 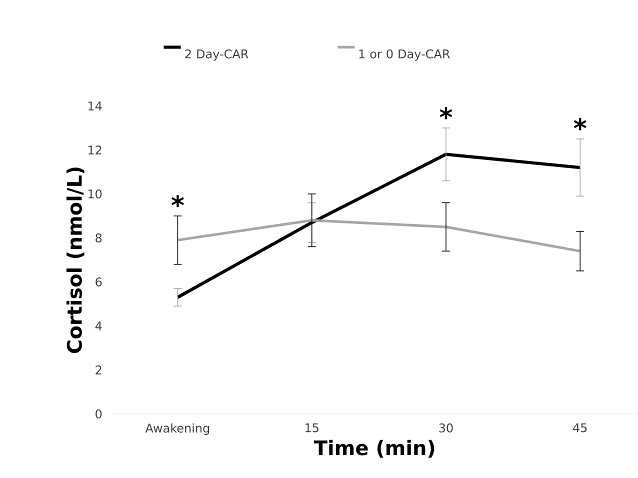 What do you see at coordinates (580, 427) in the screenshot?
I see `x-tick-label: 45` at bounding box center [580, 427].